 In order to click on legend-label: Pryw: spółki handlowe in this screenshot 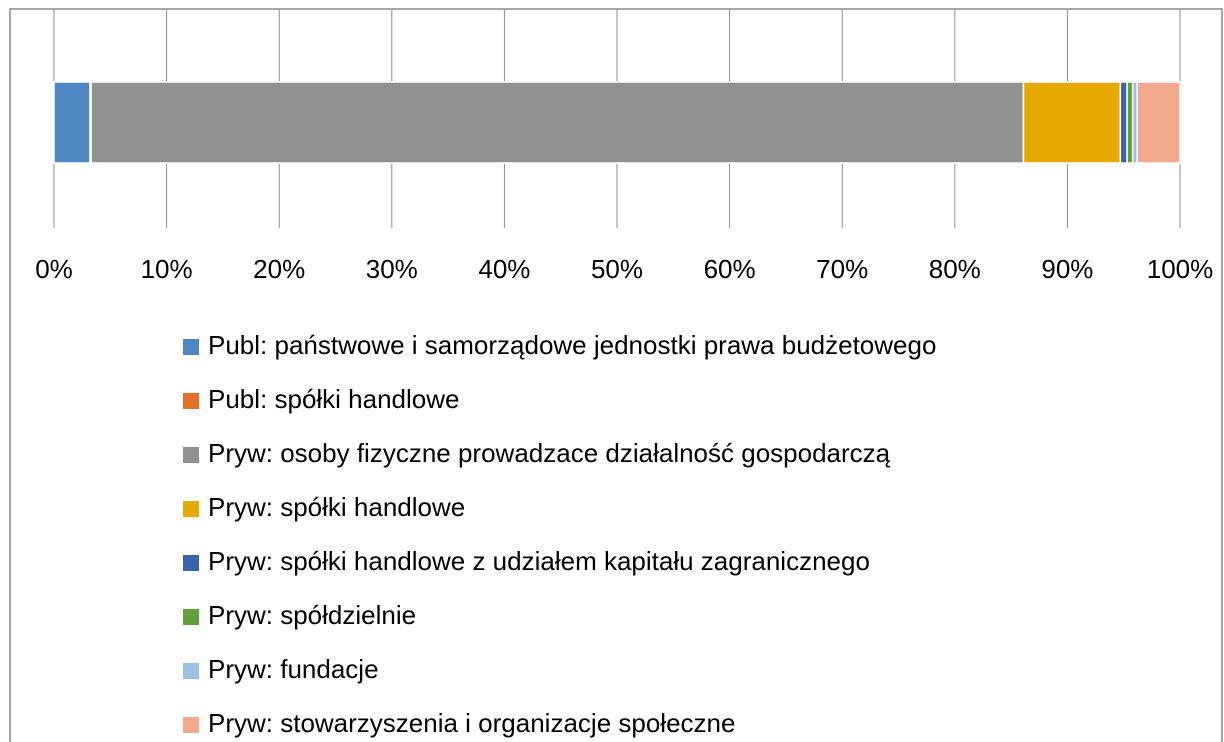, I will do `click(336, 507)`.